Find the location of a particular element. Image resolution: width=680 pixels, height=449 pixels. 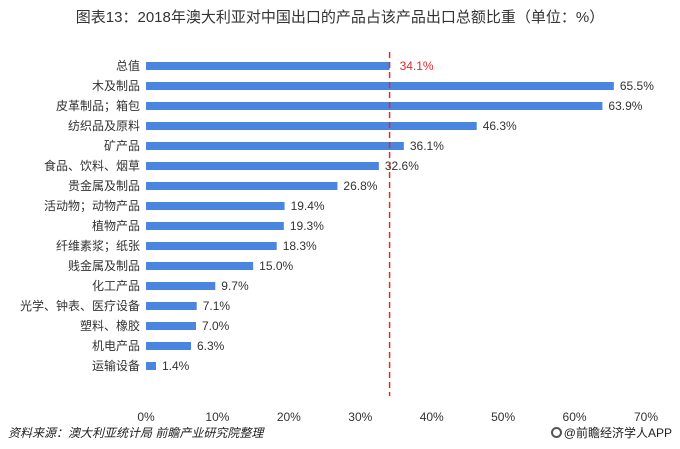

category-label-7: 活动物；动物产品 is located at coordinates (92, 206).